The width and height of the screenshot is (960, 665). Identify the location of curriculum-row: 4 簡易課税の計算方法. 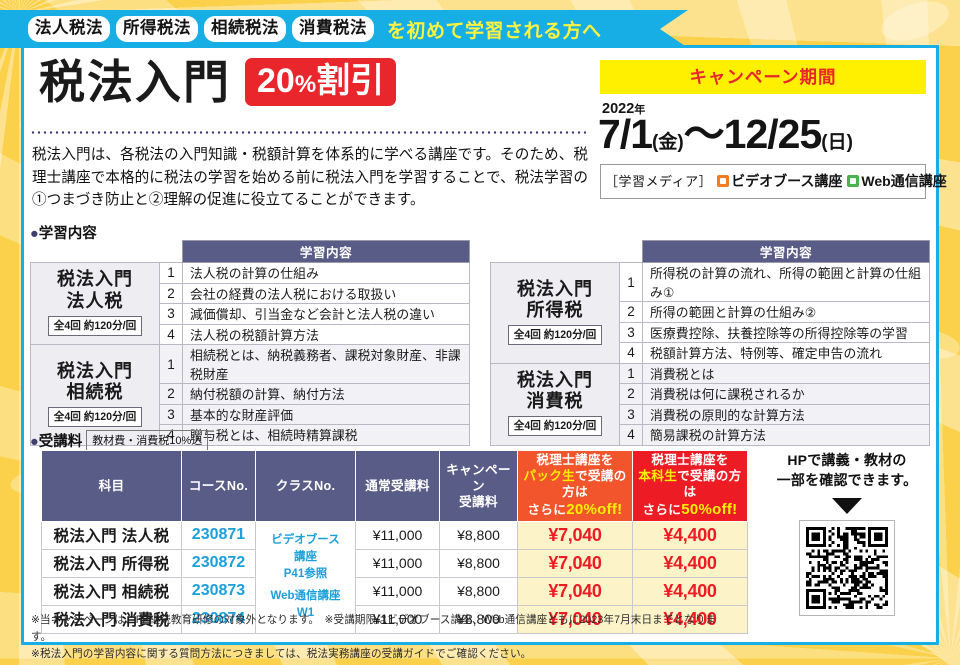
(710, 435).